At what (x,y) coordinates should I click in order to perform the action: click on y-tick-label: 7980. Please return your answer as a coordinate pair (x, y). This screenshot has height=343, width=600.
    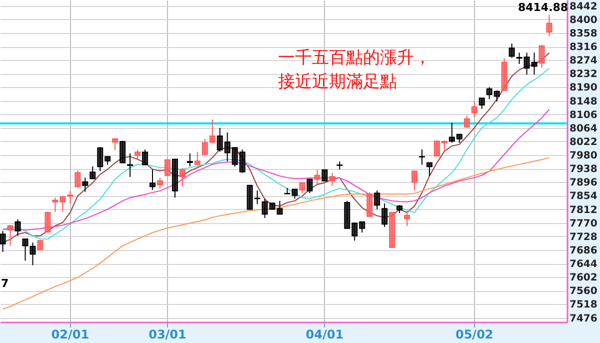
    Looking at the image, I should click on (584, 156).